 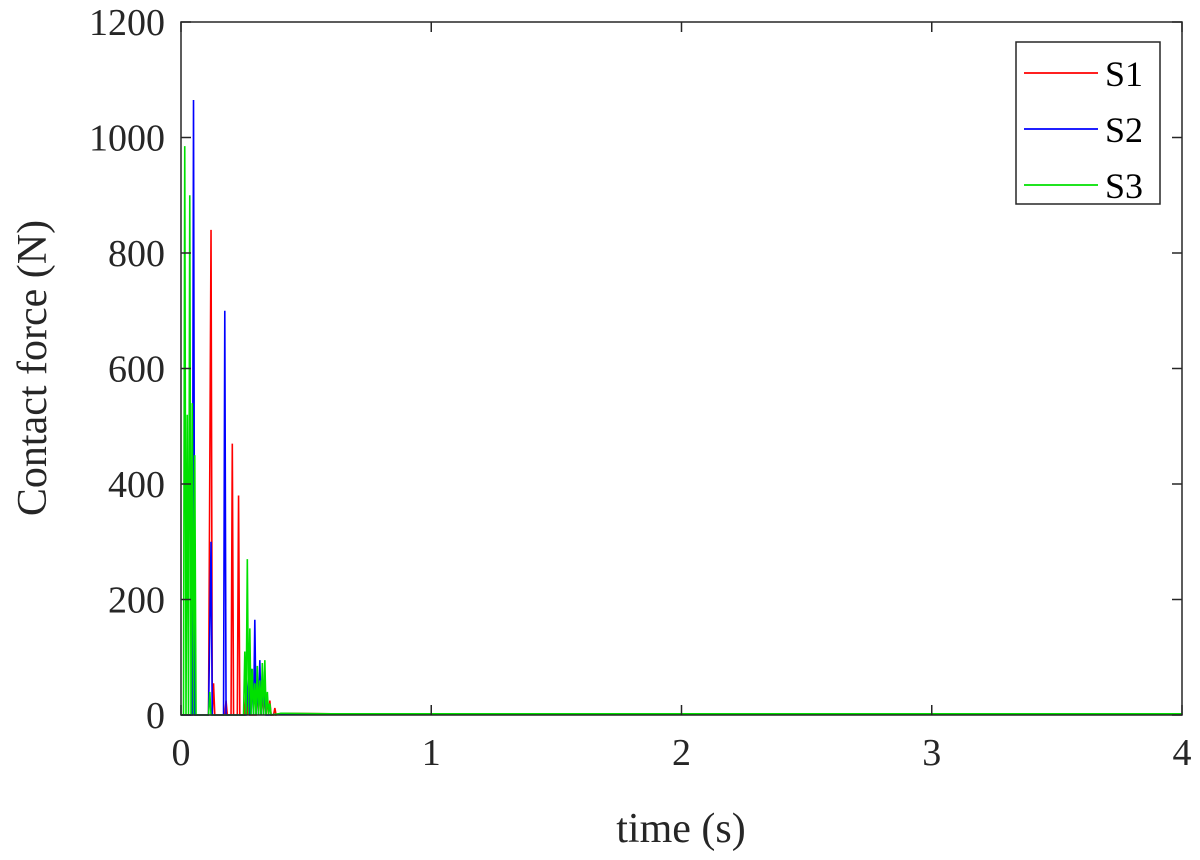 I want to click on legend-items: S1 S2 S3, so click(x=1083, y=130).